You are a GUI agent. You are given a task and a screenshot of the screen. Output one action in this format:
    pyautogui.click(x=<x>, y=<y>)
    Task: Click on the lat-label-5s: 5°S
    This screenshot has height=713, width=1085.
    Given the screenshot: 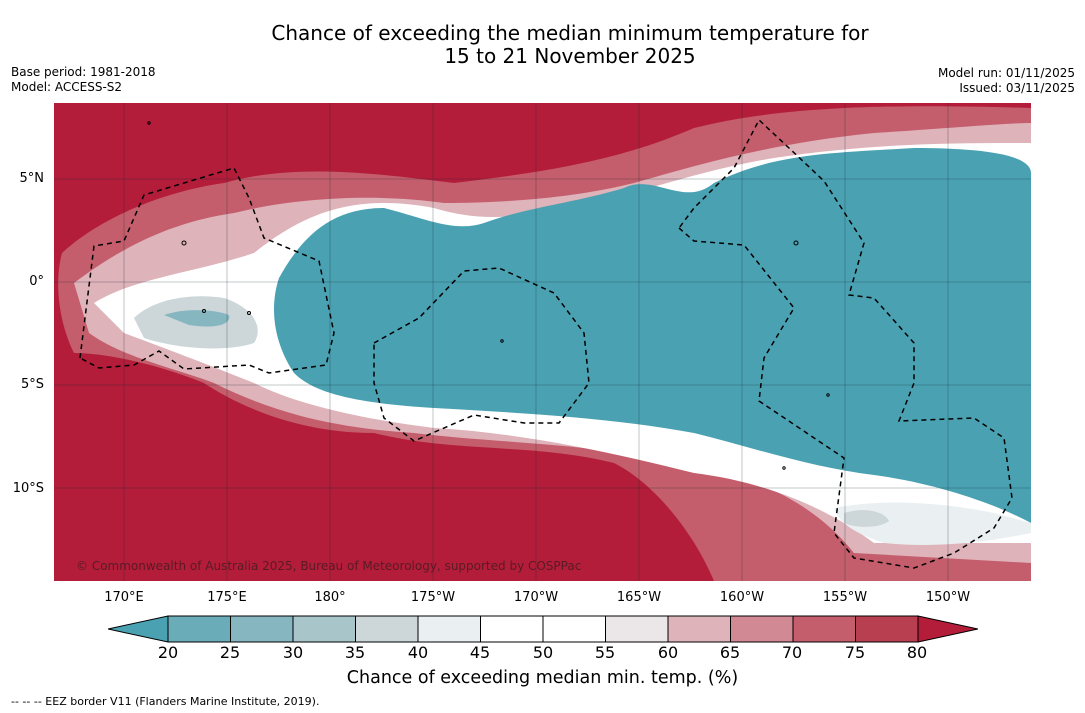 What is the action you would take?
    pyautogui.click(x=32, y=384)
    